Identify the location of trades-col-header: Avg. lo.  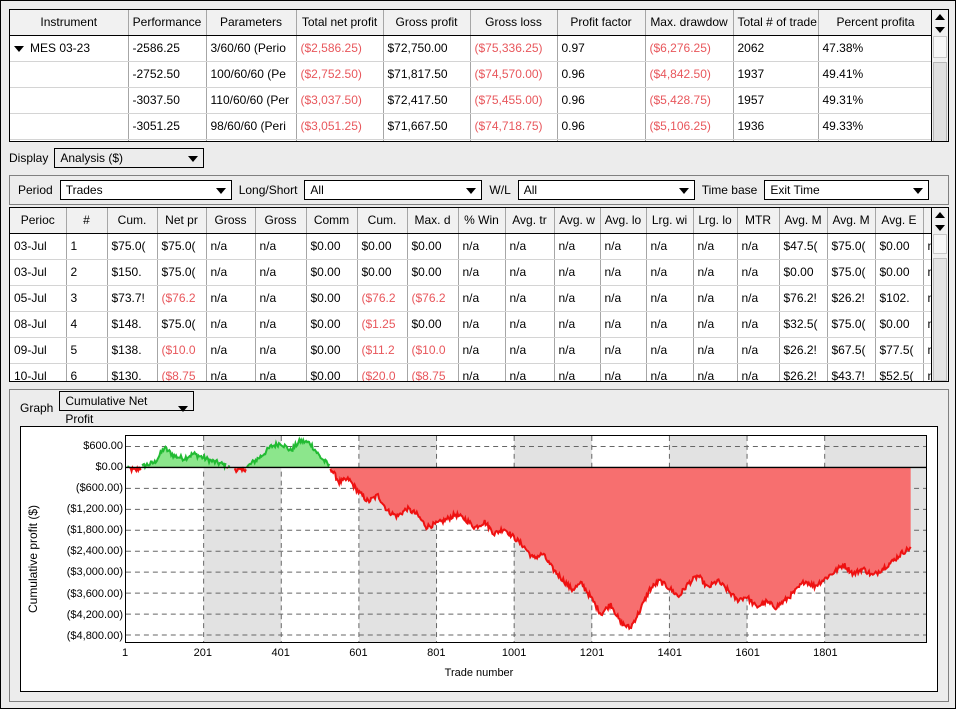
(623, 221).